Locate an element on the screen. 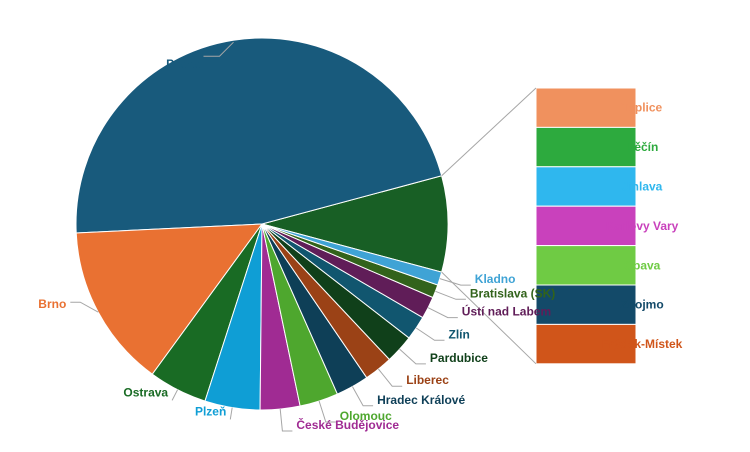 The height and width of the screenshot is (452, 750). data-label-bratislava-sk: Bratislava (SK) is located at coordinates (512, 293).